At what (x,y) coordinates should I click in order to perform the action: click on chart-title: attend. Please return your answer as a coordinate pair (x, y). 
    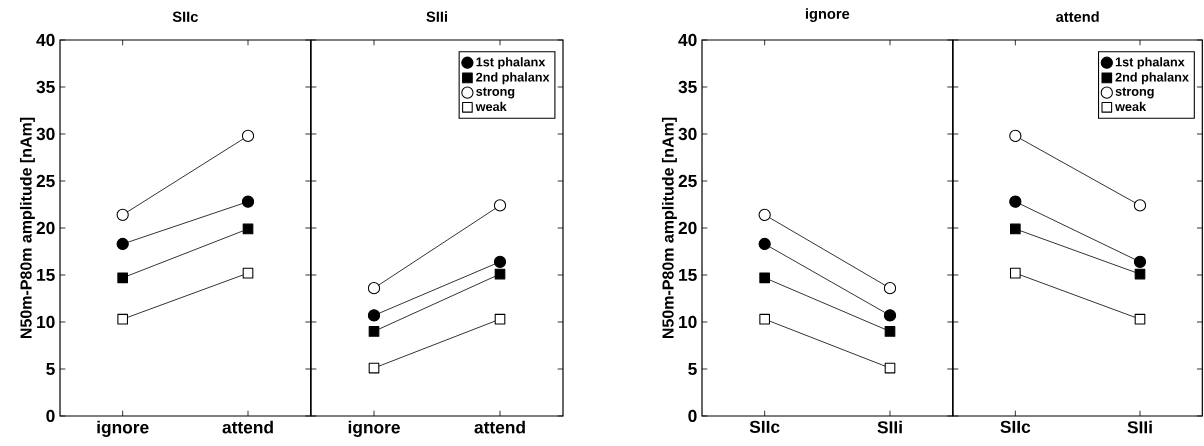
    Looking at the image, I should click on (1077, 16).